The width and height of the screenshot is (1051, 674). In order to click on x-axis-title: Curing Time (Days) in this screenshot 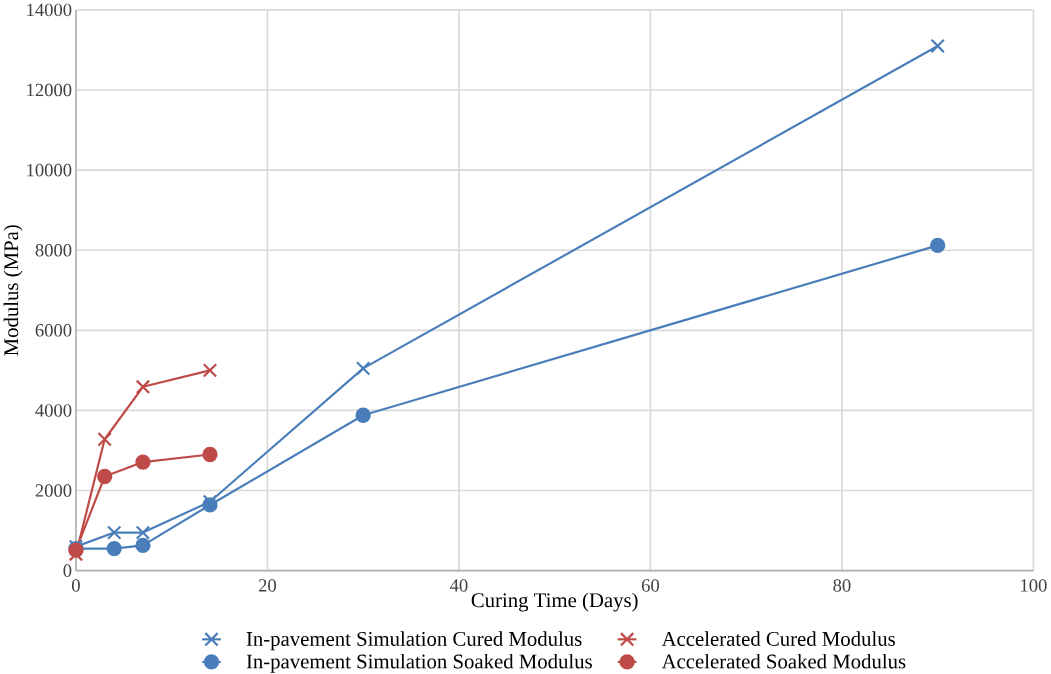, I will do `click(554, 602)`.